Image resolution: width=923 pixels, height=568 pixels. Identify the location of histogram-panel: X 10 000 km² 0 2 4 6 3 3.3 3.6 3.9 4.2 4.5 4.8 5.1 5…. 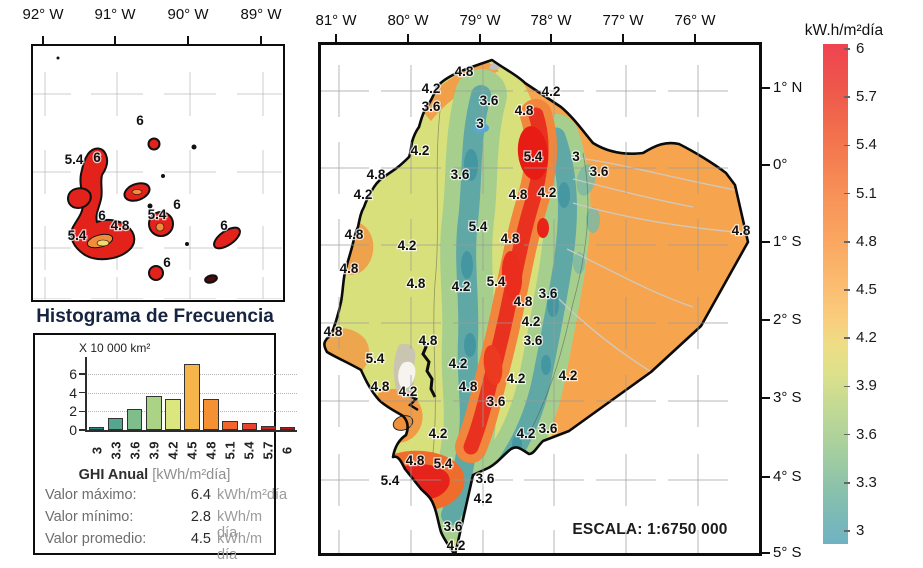
(165, 448).